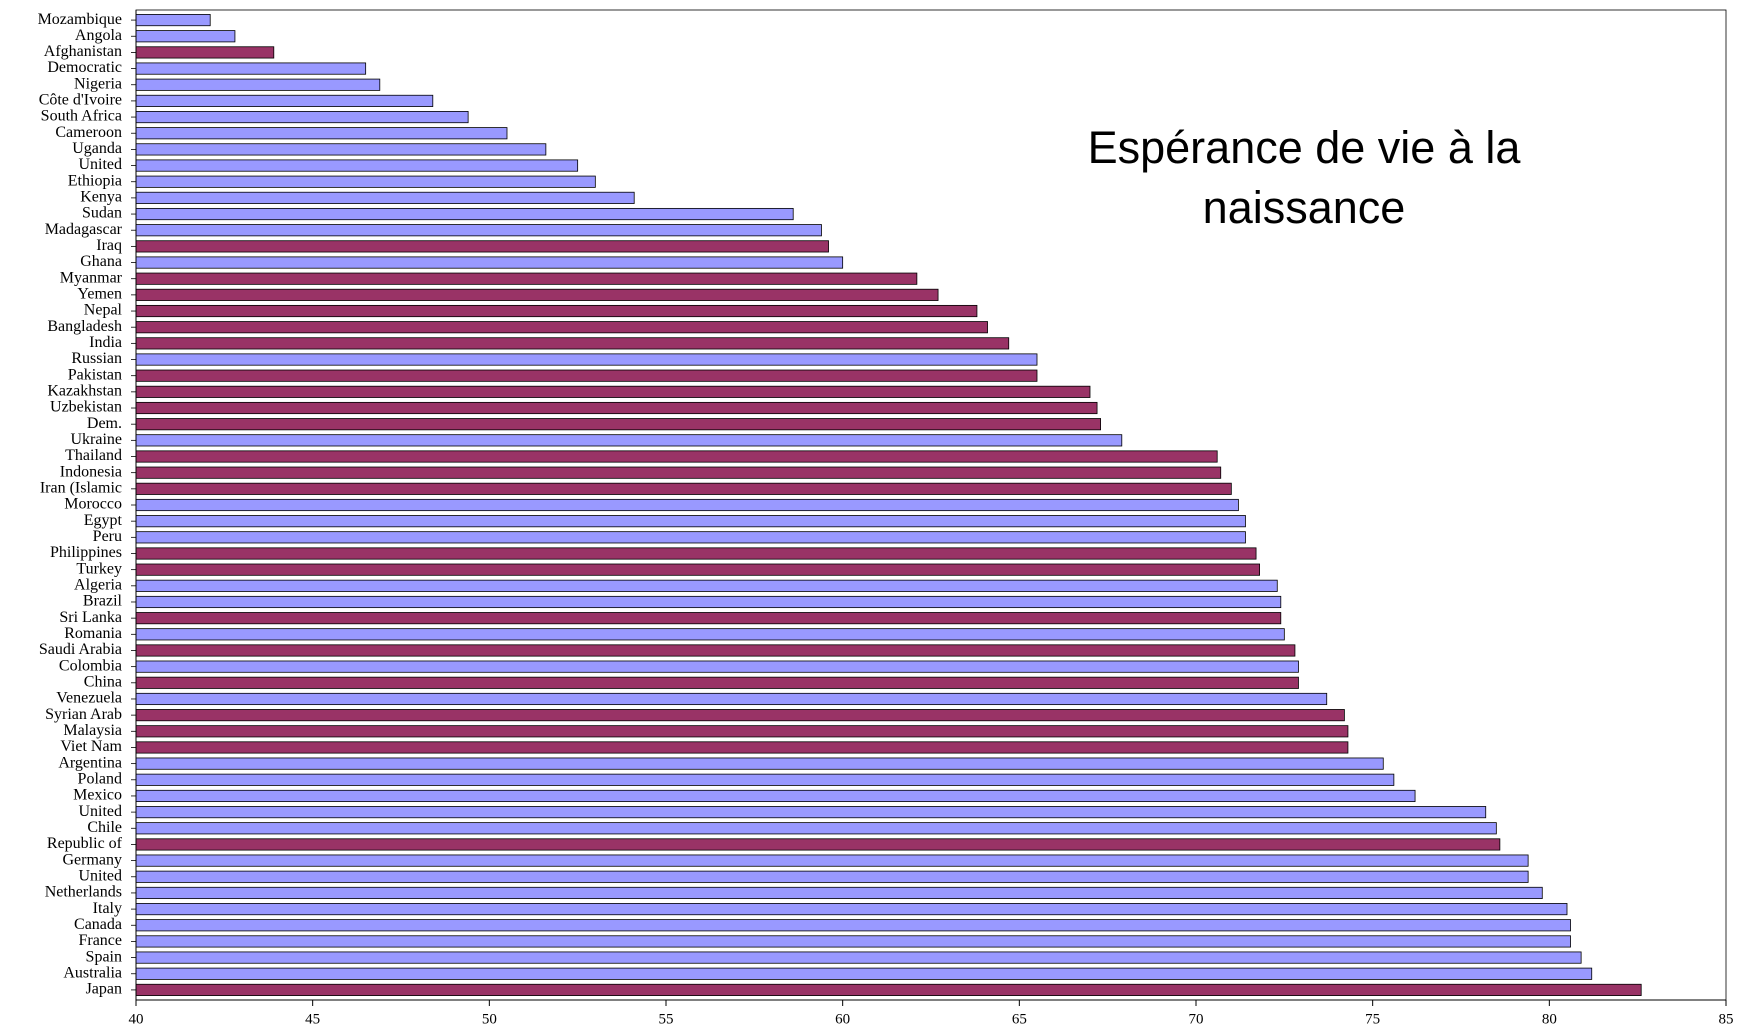 The width and height of the screenshot is (1742, 1031). What do you see at coordinates (1726, 1019) in the screenshot?
I see `x-tick-label: 85` at bounding box center [1726, 1019].